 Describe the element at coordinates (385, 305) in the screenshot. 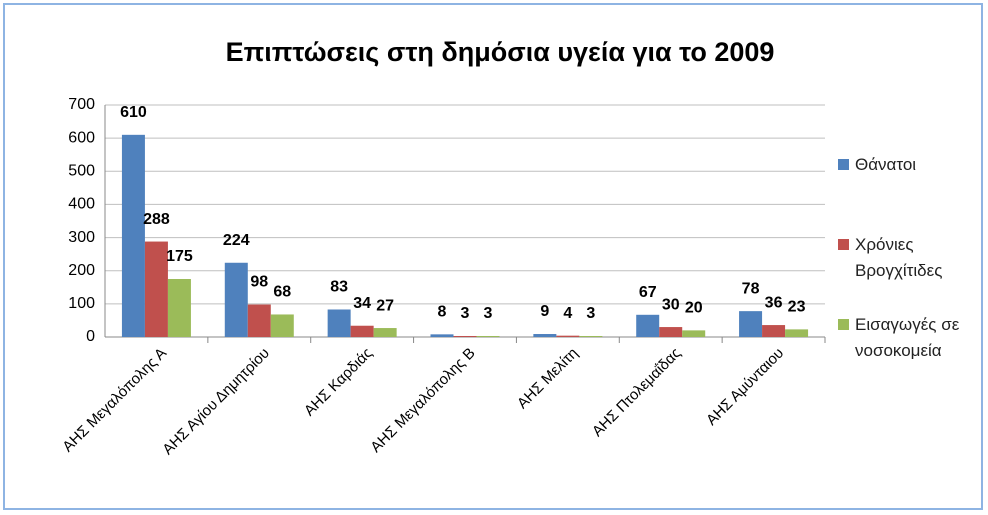

I see `value-label: 27` at that location.